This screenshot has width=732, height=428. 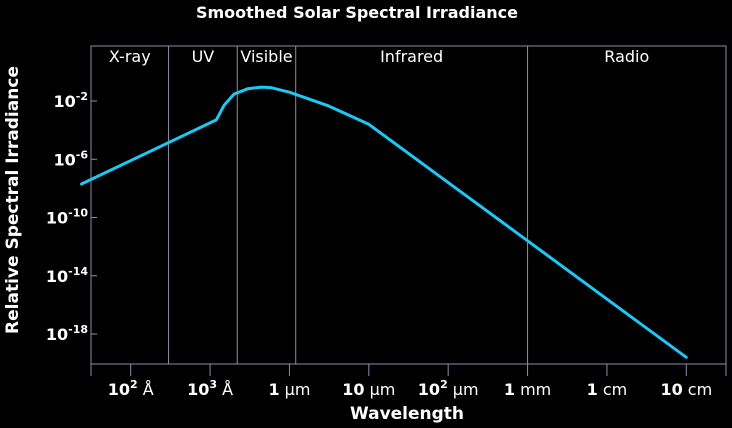 What do you see at coordinates (607, 389) in the screenshot?
I see `x-tick-label: 1 cm` at bounding box center [607, 389].